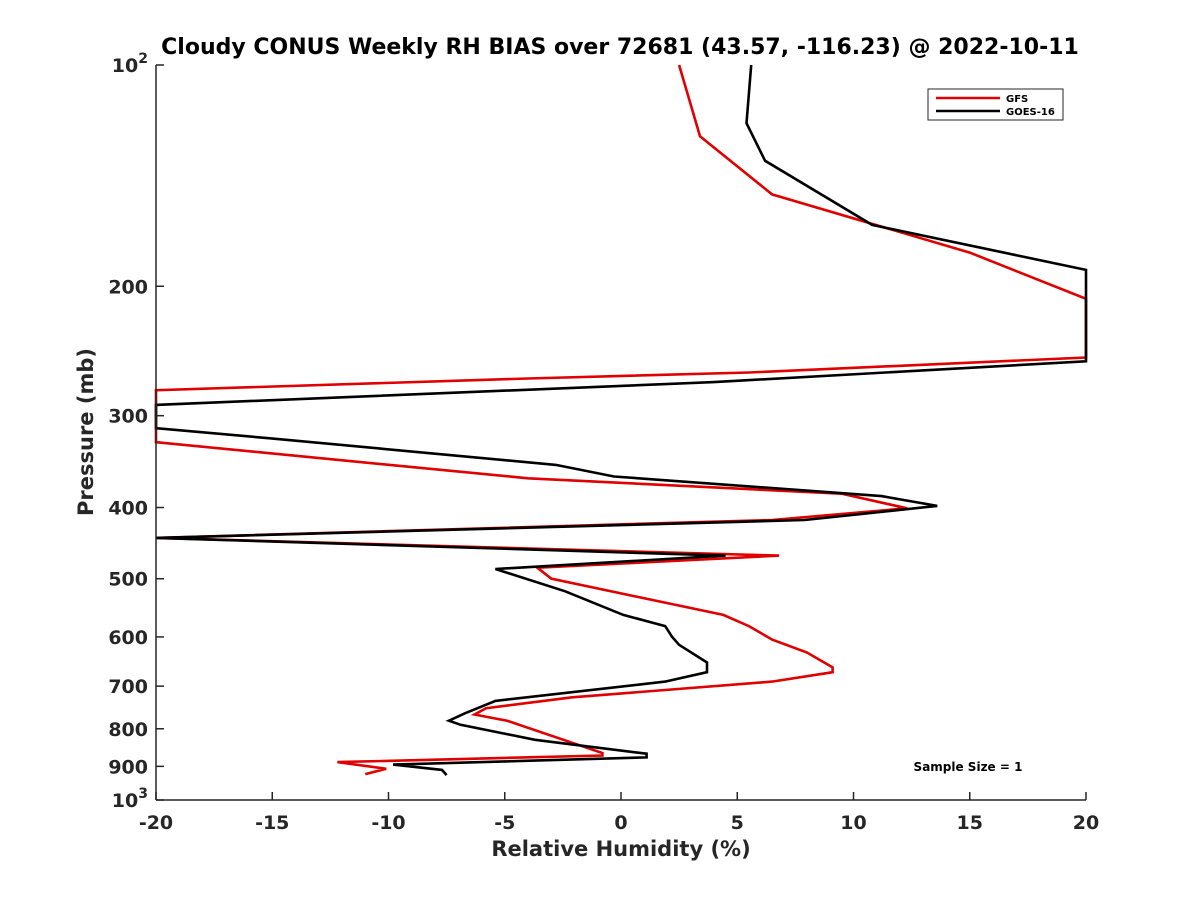  I want to click on y-tick-label: 10³, so click(130, 799).